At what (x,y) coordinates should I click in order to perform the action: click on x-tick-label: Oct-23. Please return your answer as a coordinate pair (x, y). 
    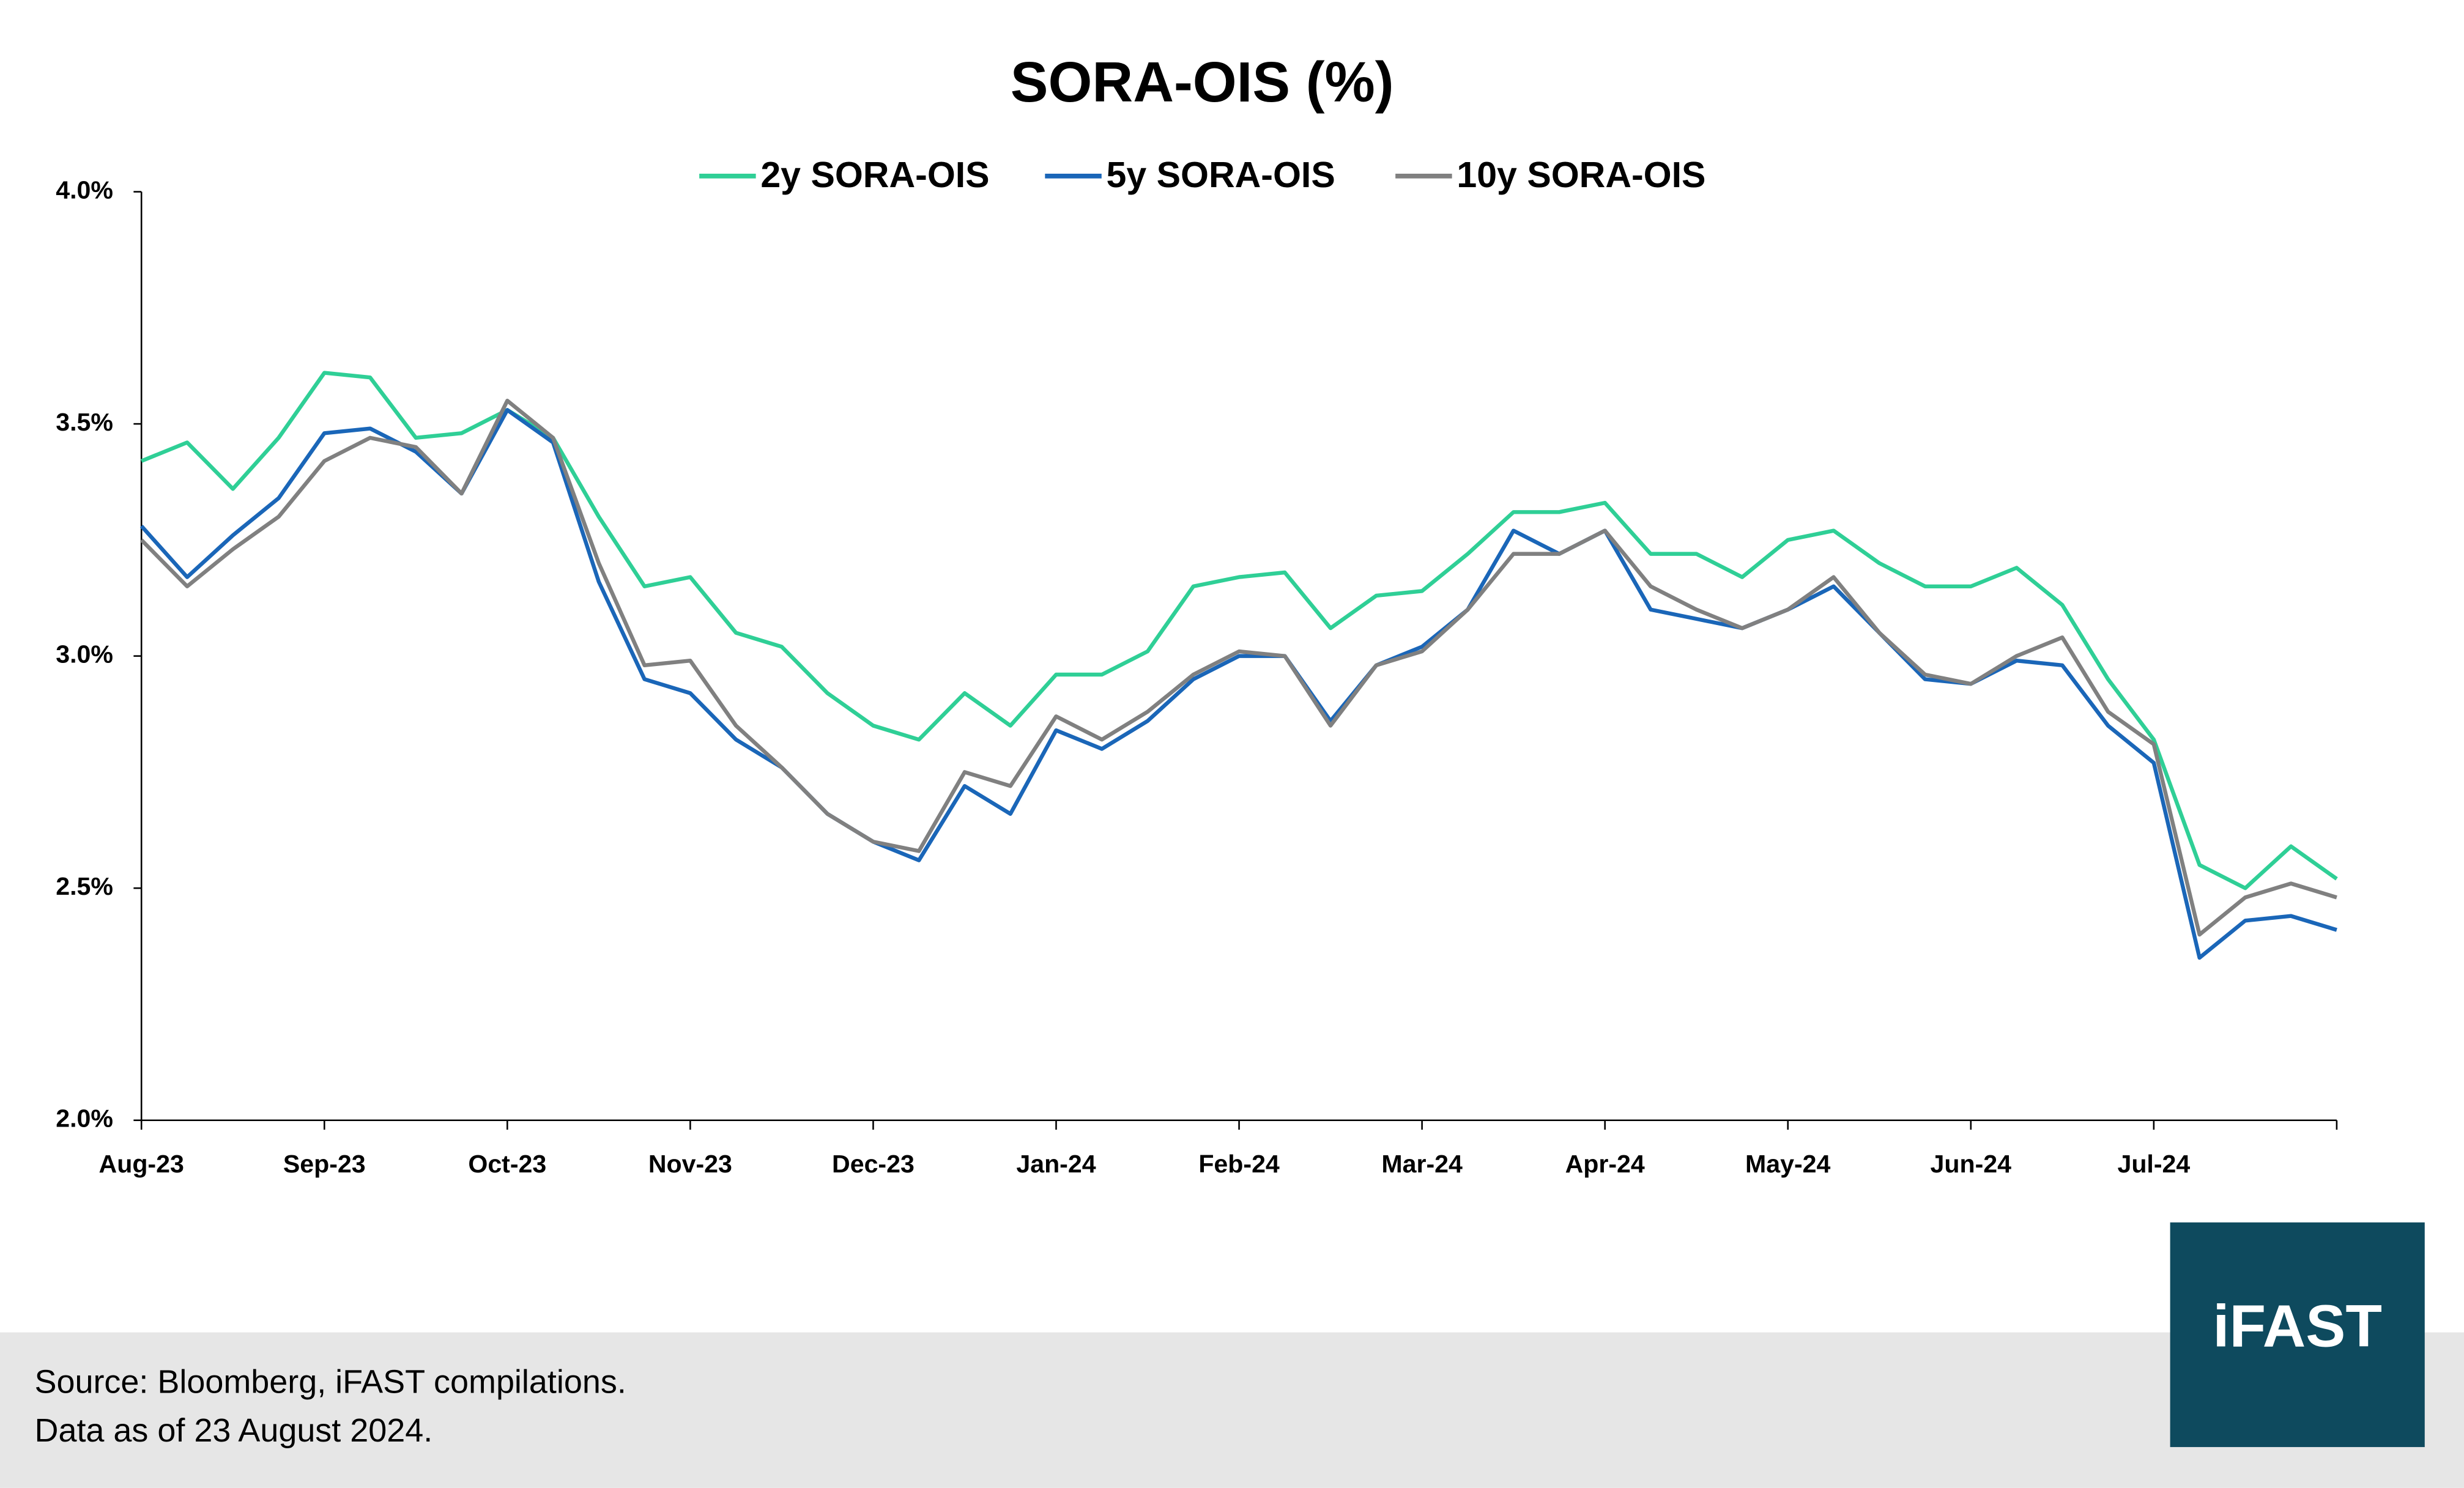
    Looking at the image, I should click on (507, 1164).